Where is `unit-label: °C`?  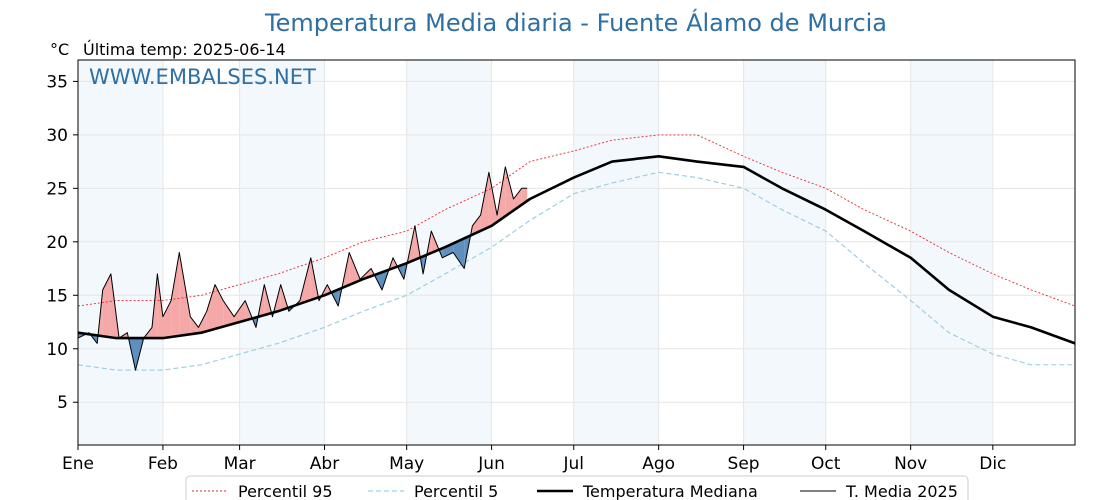
unit-label: °C is located at coordinates (59, 49).